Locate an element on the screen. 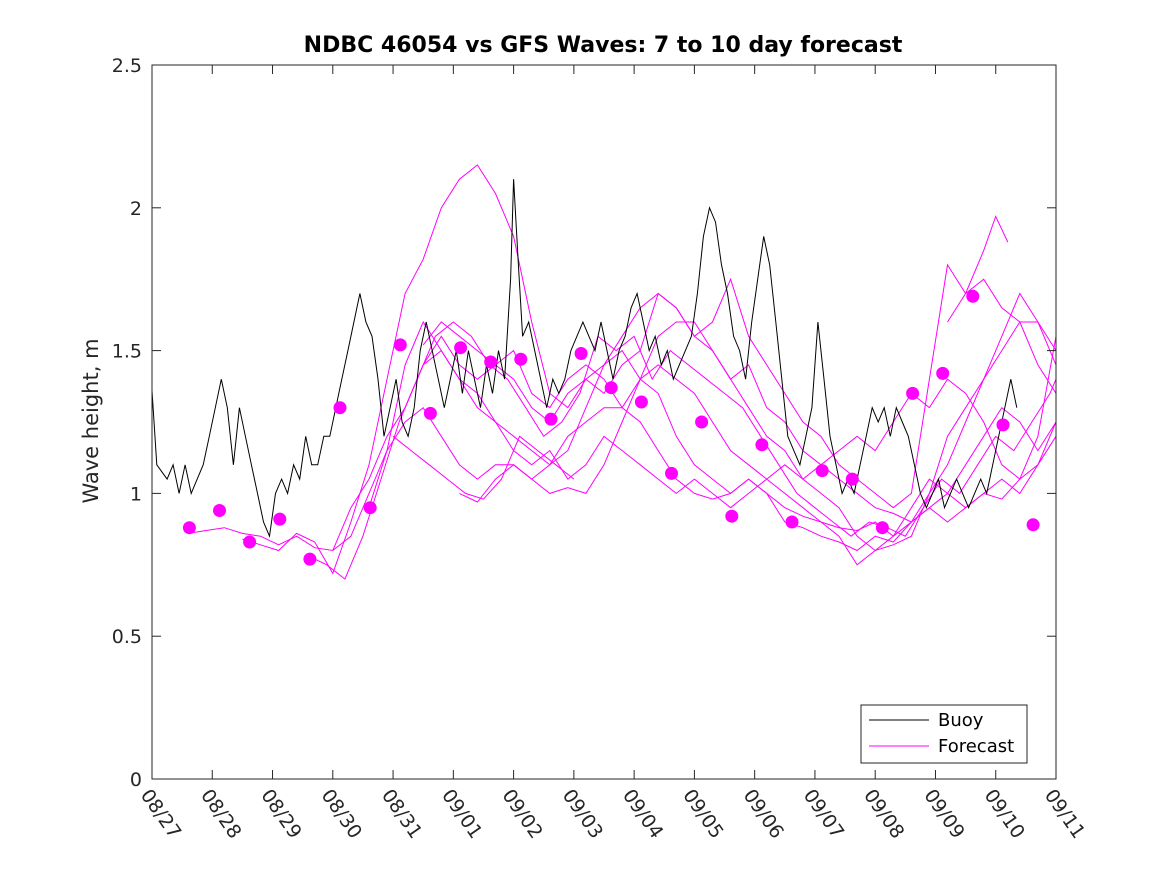 The image size is (1167, 875). legend-box is located at coordinates (944, 734).